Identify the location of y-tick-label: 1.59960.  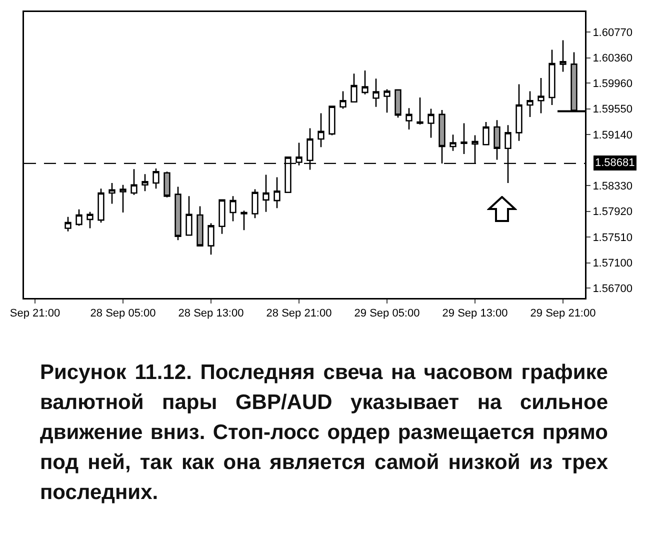
(612, 84).